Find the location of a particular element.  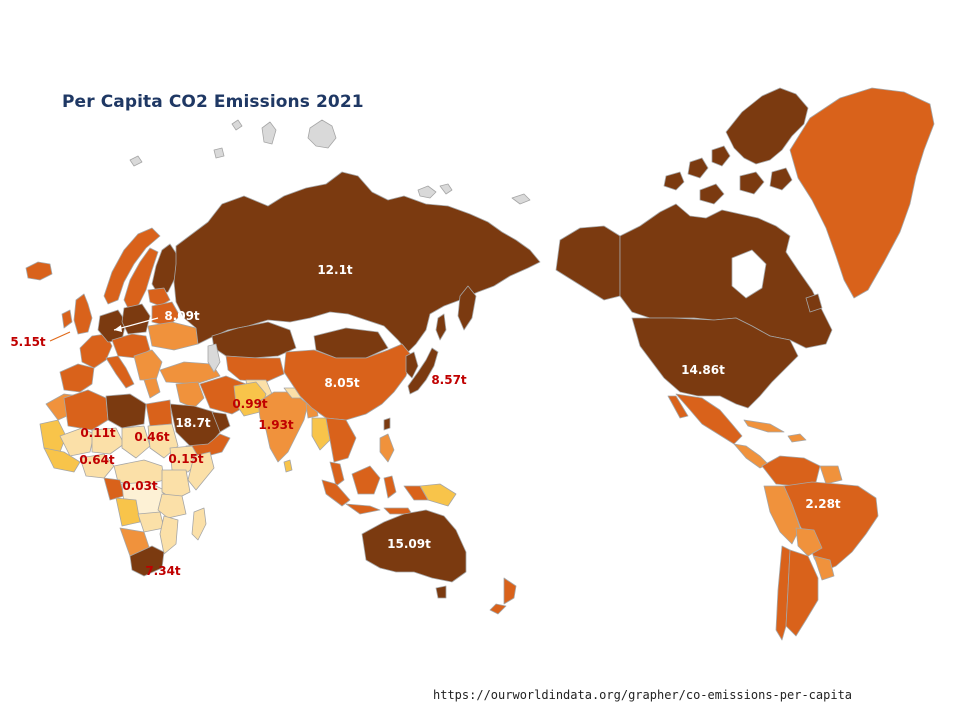

south-africa-label: 7.34t is located at coordinates (163, 571).